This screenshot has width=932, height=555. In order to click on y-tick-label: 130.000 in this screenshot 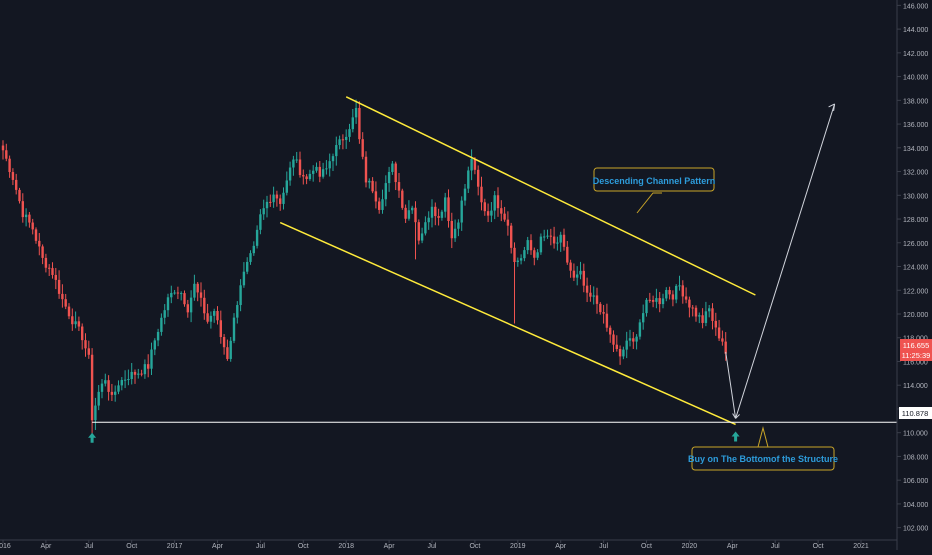, I will do `click(915, 196)`.